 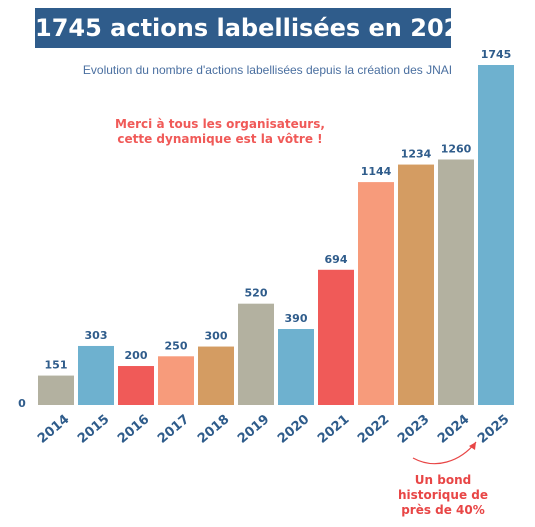 What do you see at coordinates (416, 284) in the screenshot?
I see `bar-2023` at bounding box center [416, 284].